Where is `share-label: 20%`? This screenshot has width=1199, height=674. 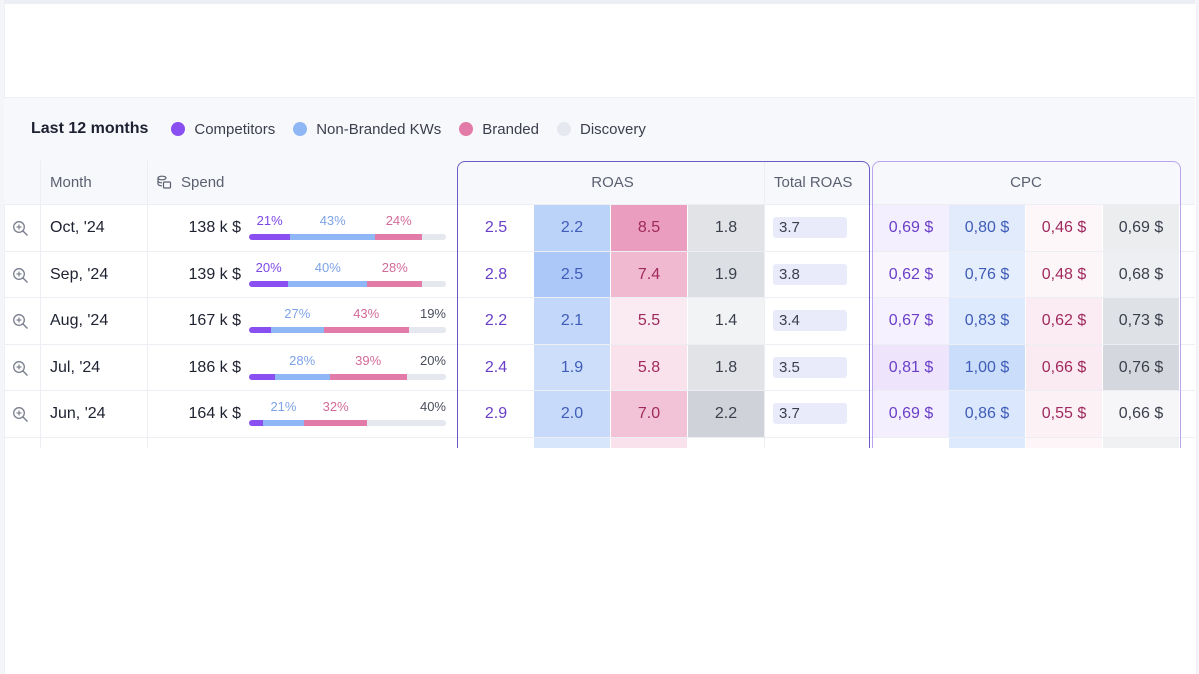
share-label: 20% is located at coordinates (432, 360).